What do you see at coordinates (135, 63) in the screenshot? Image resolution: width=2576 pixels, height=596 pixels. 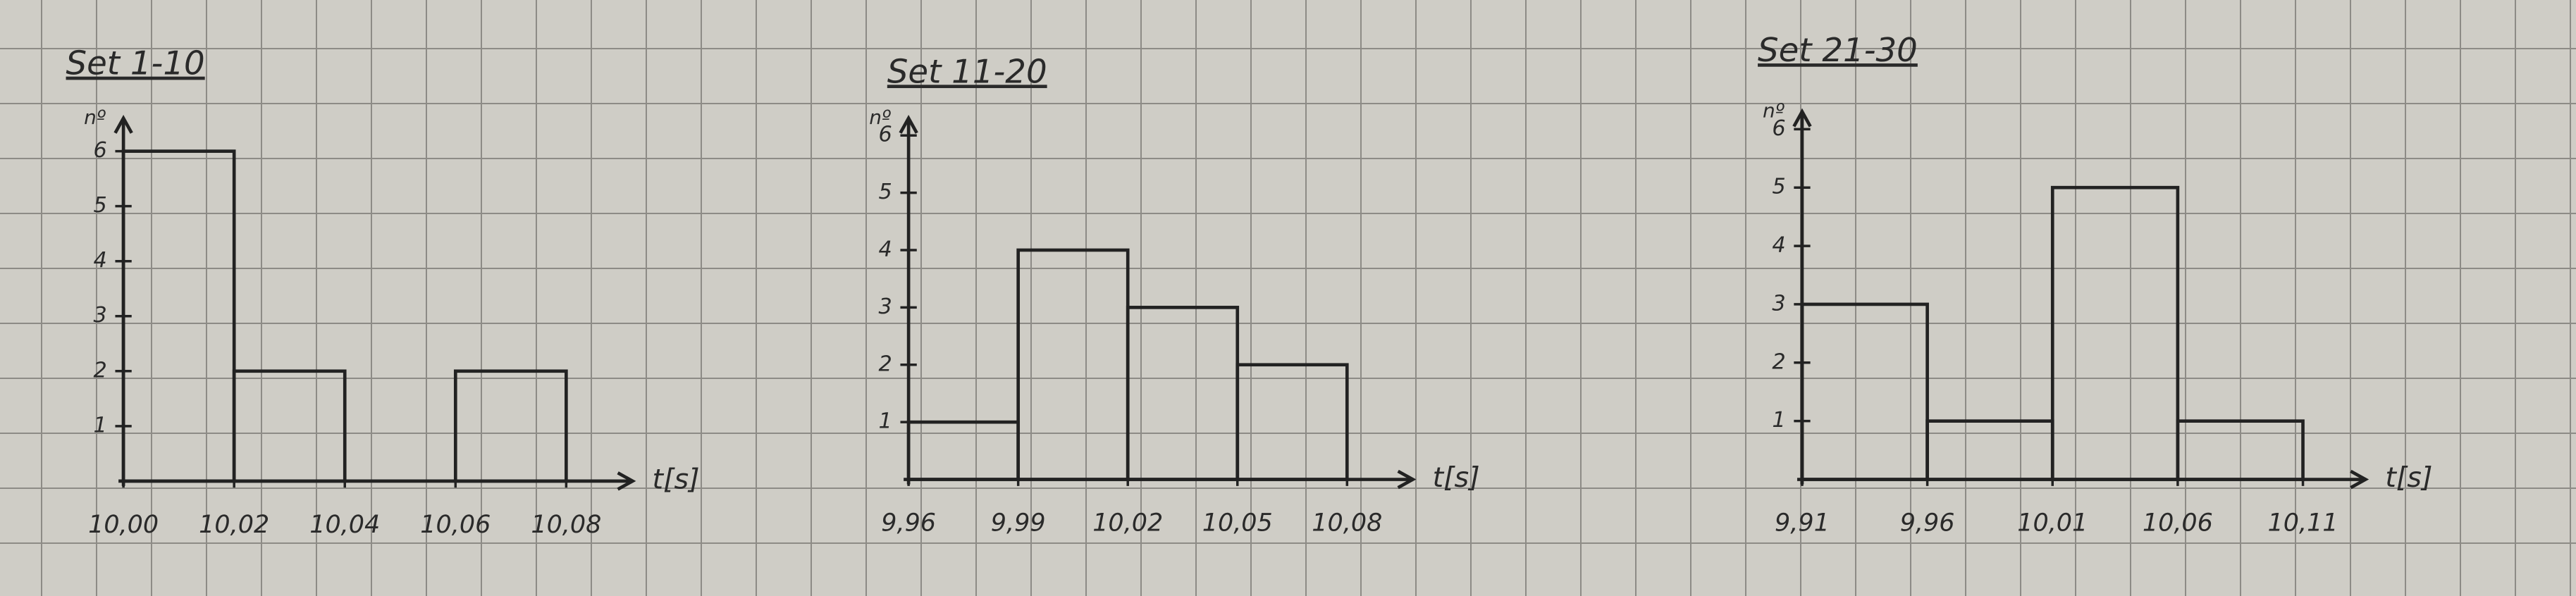 I see `chart-title: Set 1-10` at bounding box center [135, 63].